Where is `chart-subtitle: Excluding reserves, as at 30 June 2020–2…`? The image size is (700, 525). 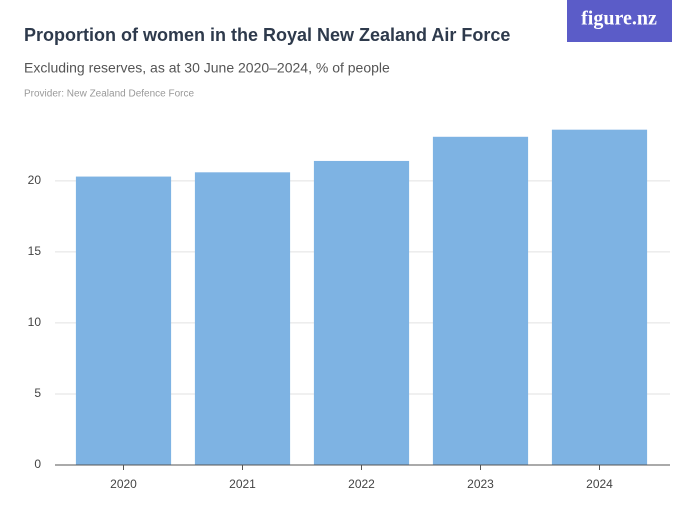 chart-subtitle: Excluding reserves, as at 30 June 2020–2… is located at coordinates (207, 68).